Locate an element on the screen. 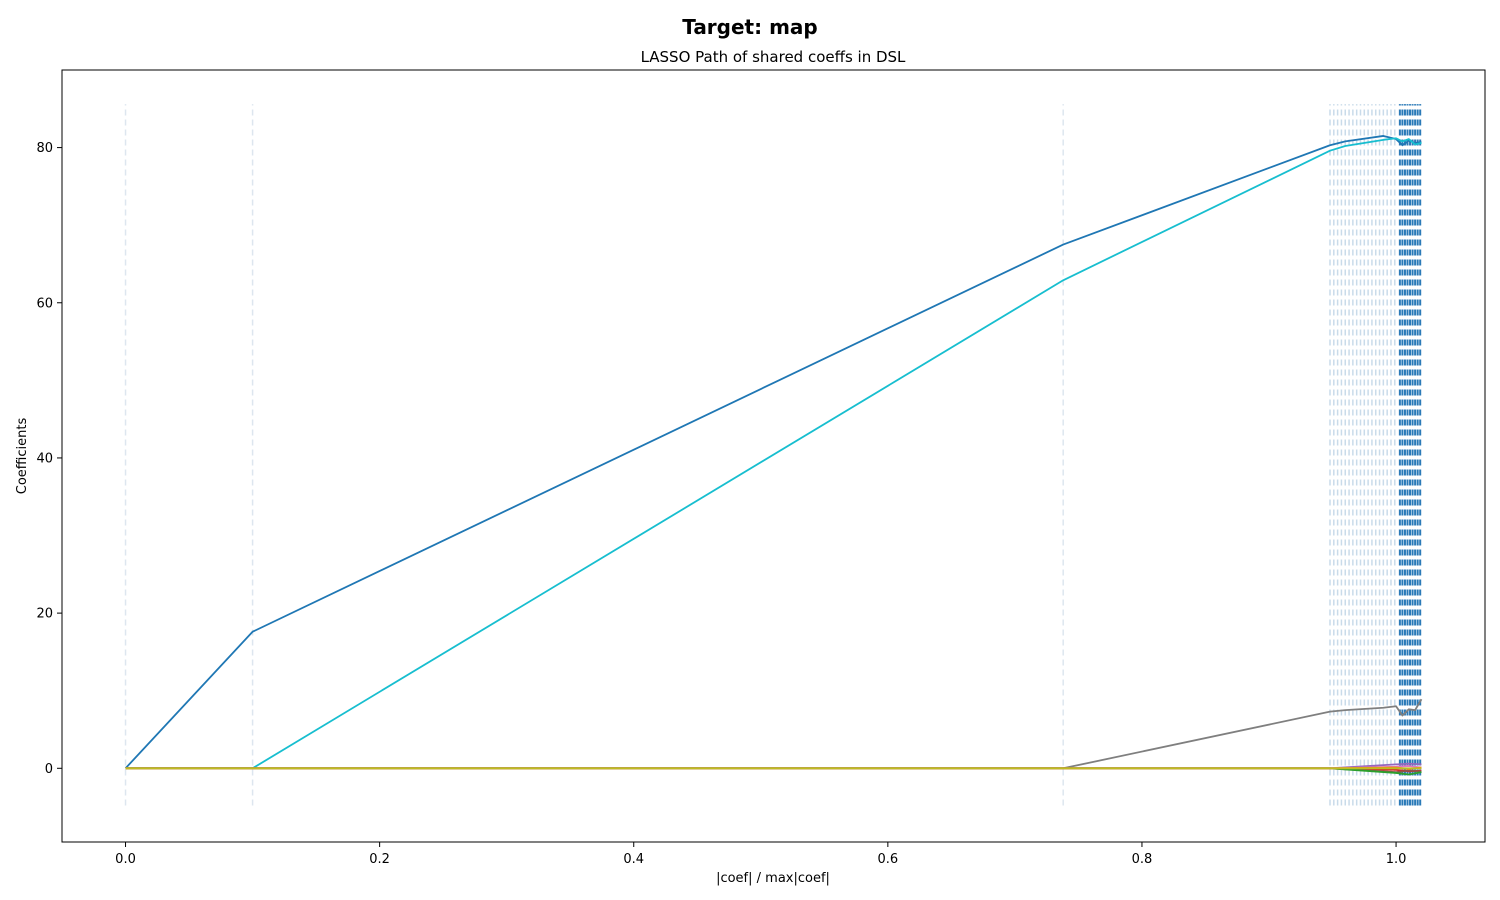  x-axis-label: |coef| / max|coef| is located at coordinates (773, 878).